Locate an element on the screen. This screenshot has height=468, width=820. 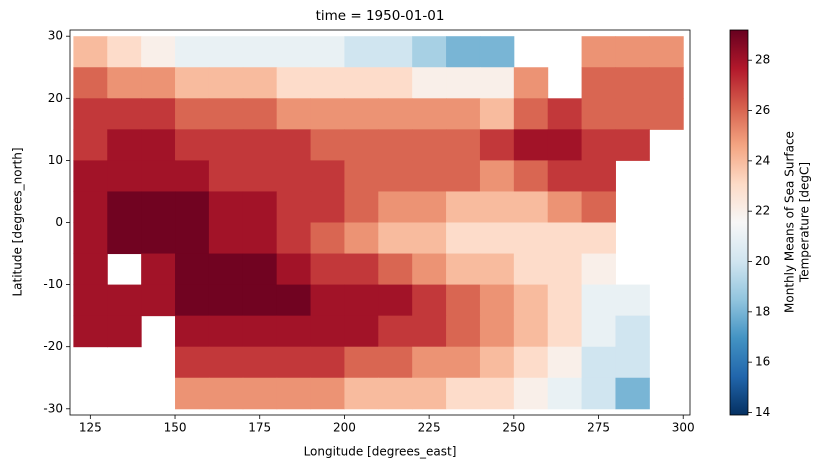
x-axis-label: Longitude [degrees_east] is located at coordinates (380, 452).